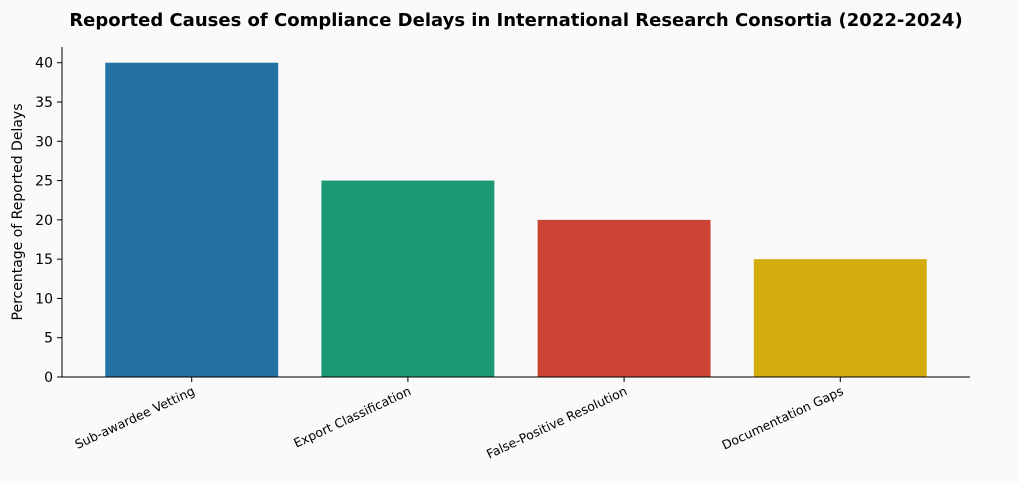  What do you see at coordinates (18, 212) in the screenshot?
I see `y-axis-label: Percentage of Reported Delays` at bounding box center [18, 212].